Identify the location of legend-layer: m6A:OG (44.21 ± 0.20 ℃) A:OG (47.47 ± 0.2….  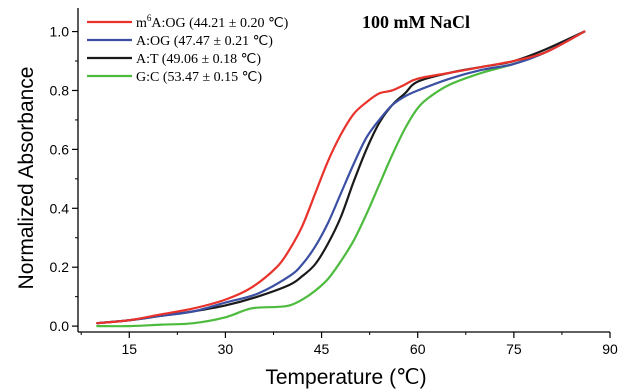
(188, 49).